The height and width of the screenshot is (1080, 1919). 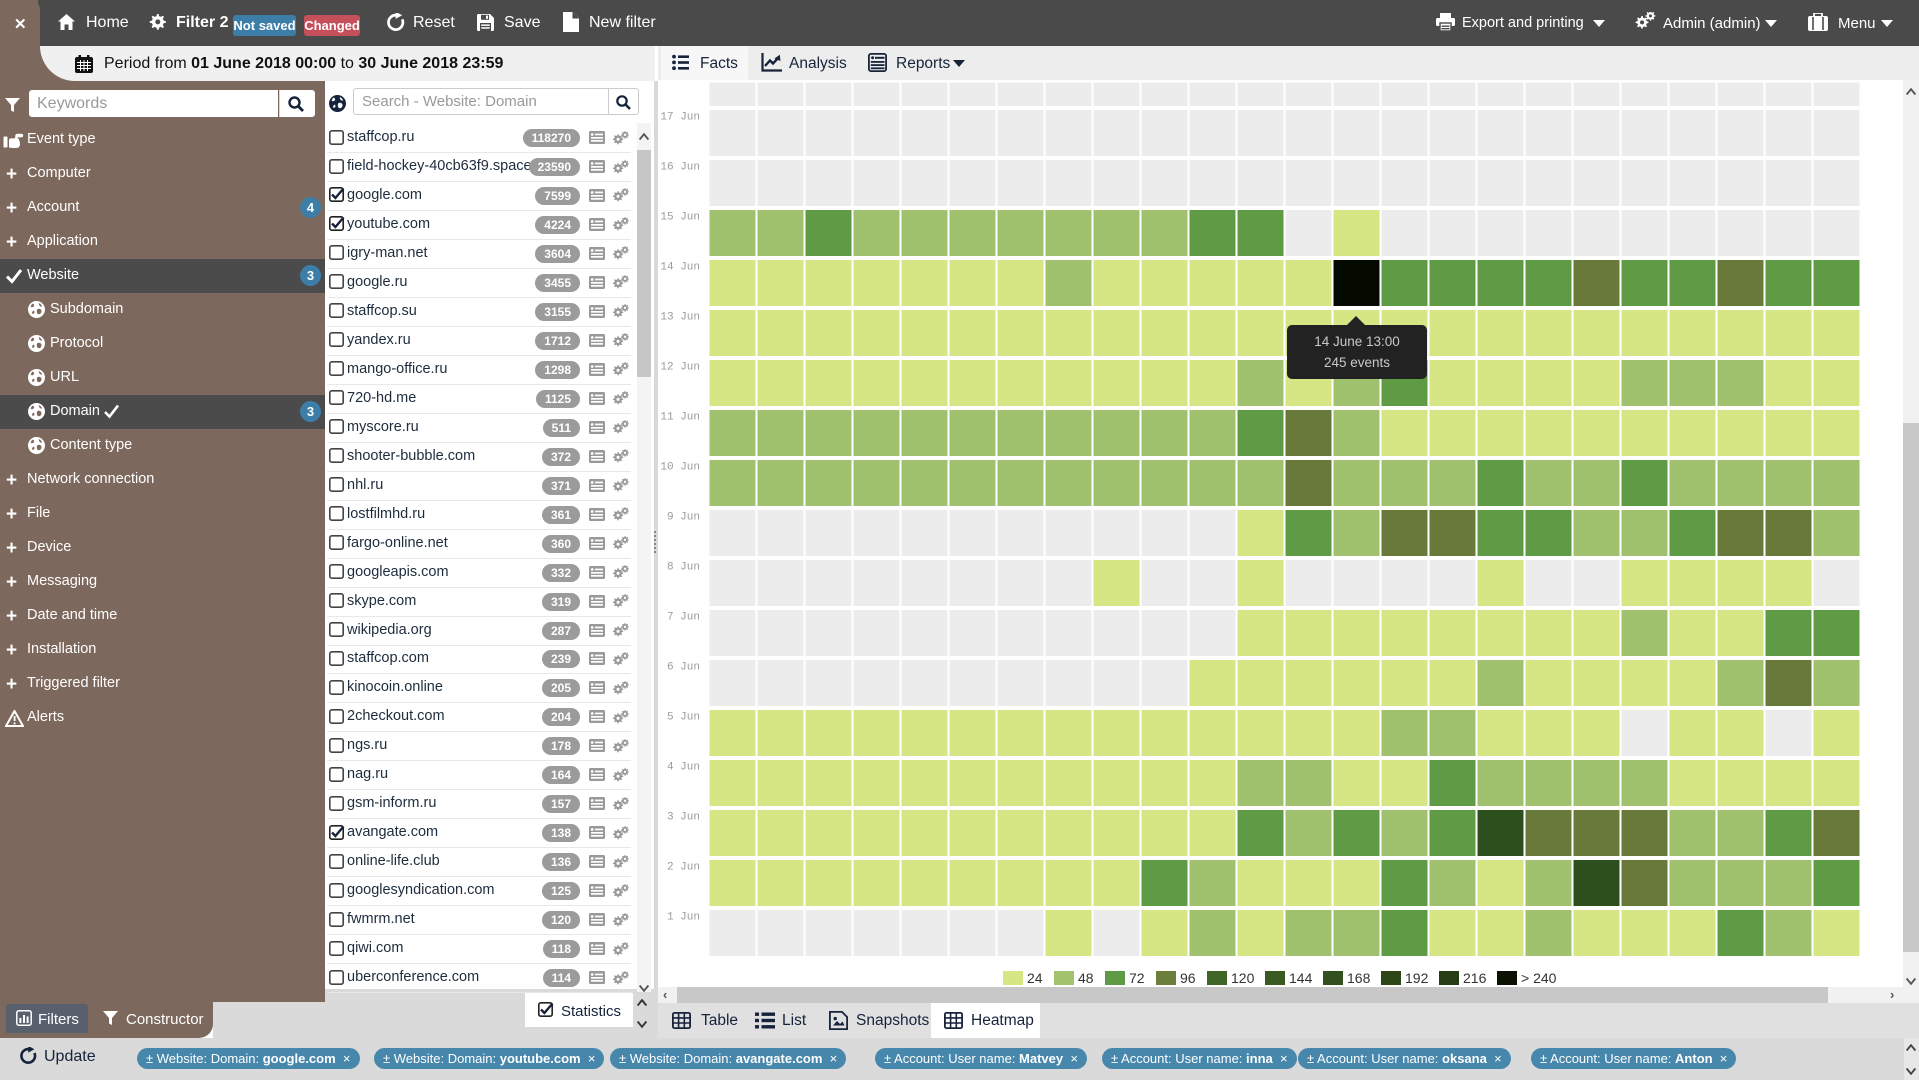 I want to click on svg-text: 96, so click(x=1188, y=978).